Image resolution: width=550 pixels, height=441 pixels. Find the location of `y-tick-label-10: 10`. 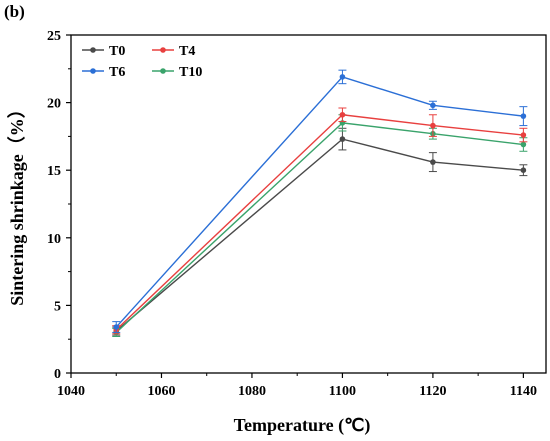

y-tick-label-10: 10 is located at coordinates (54, 239).